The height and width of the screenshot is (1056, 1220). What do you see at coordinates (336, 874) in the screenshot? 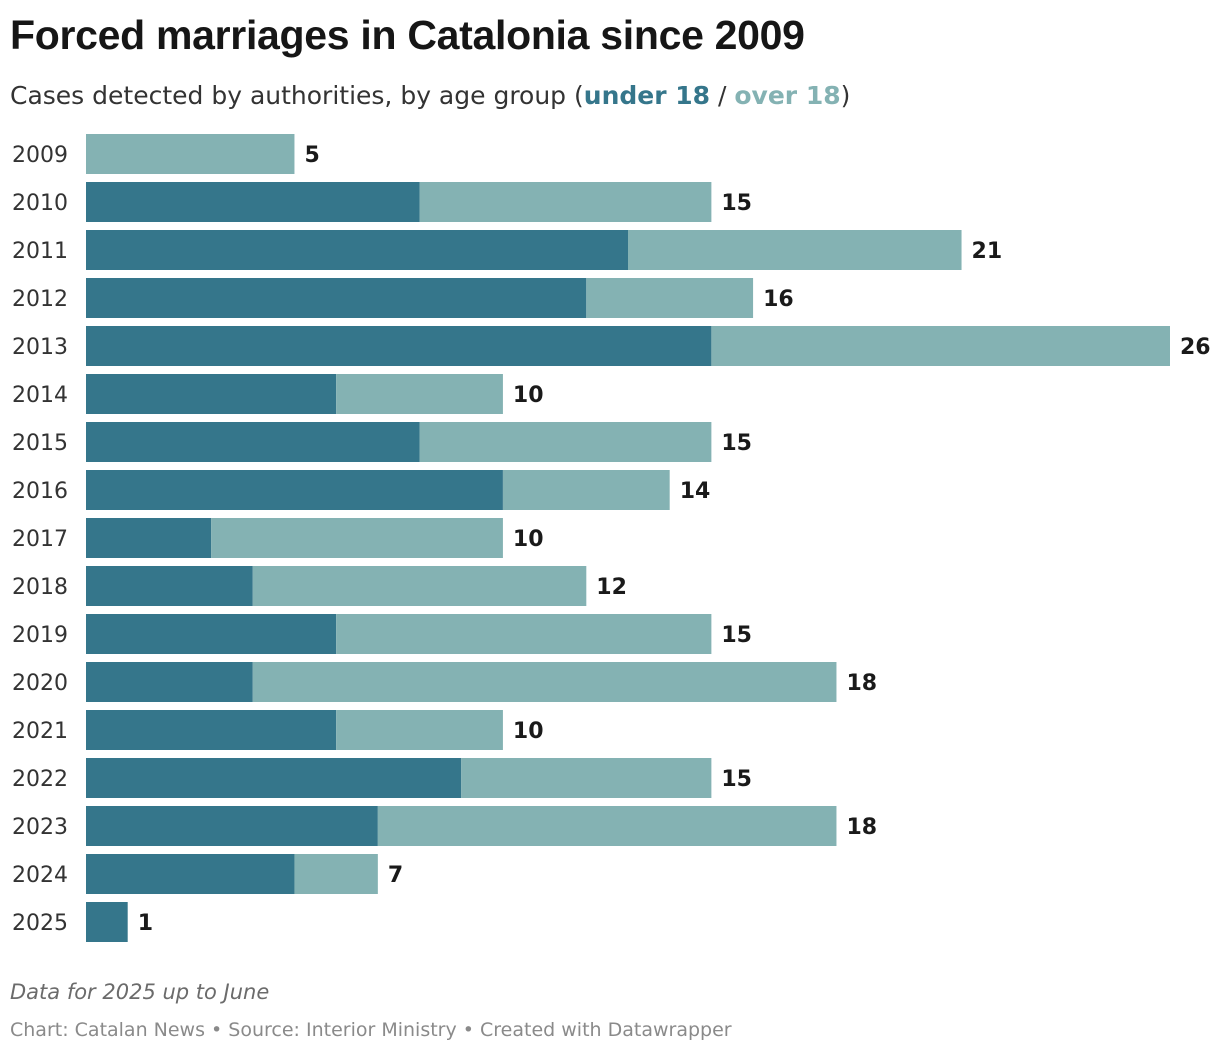
I see `bar-over-18-2024` at bounding box center [336, 874].